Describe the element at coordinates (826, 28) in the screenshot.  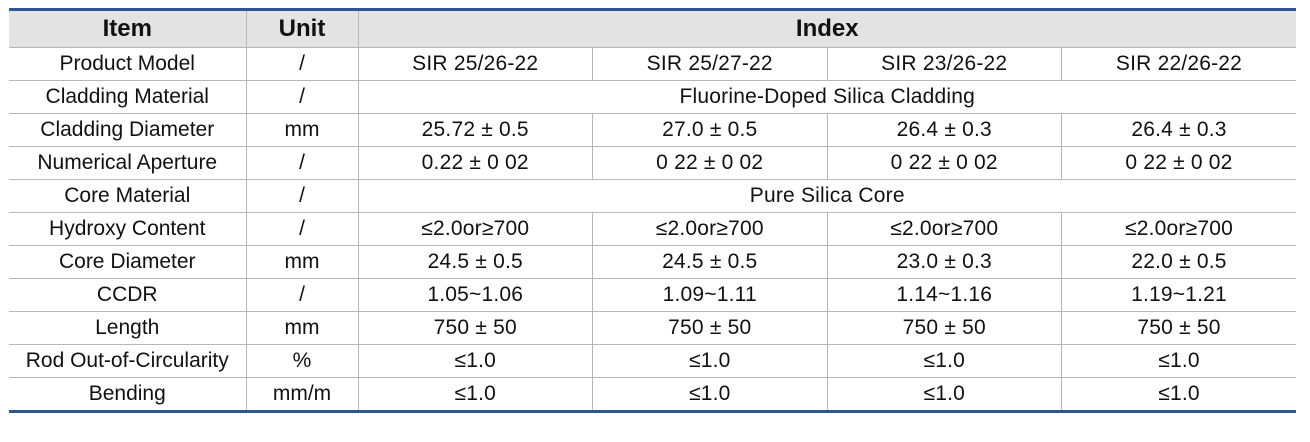
I see `header-index: Index` at that location.